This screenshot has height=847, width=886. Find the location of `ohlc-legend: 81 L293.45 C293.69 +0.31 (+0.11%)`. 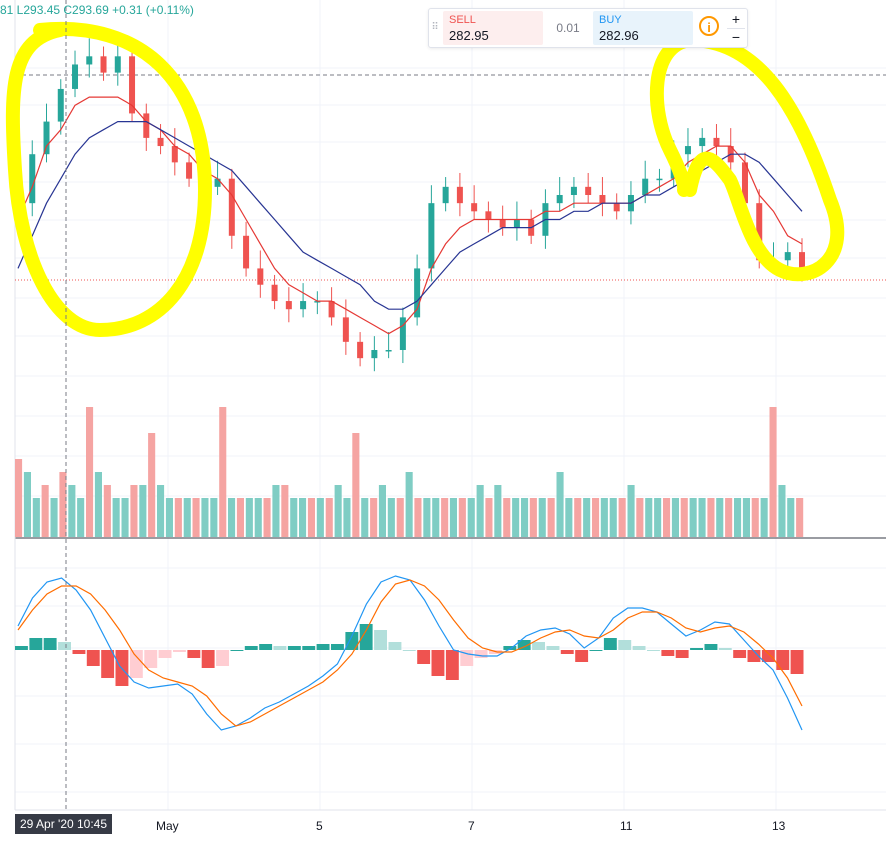

ohlc-legend: 81 L293.45 C293.69 +0.31 (+0.11%) is located at coordinates (97, 10).